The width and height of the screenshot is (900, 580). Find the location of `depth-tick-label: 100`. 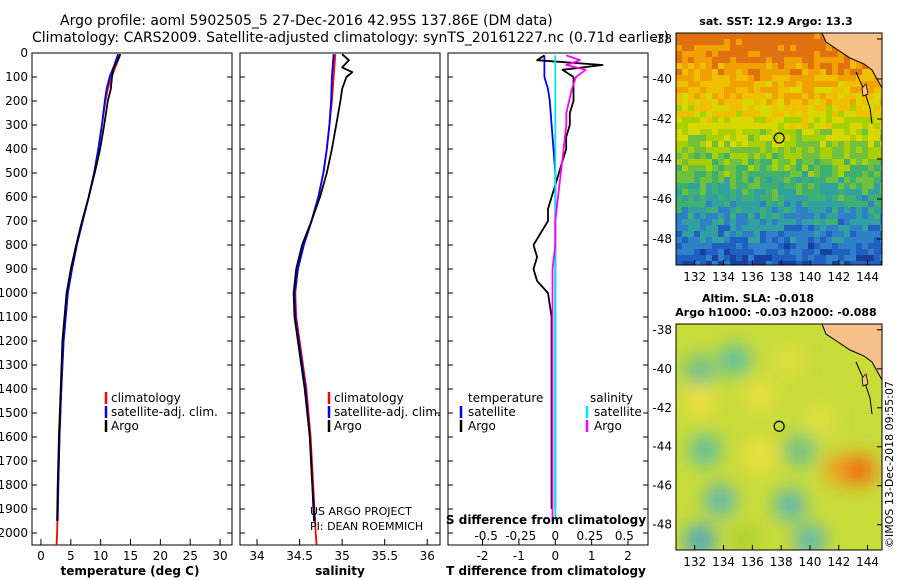

depth-tick-label: 100 is located at coordinates (16, 77).